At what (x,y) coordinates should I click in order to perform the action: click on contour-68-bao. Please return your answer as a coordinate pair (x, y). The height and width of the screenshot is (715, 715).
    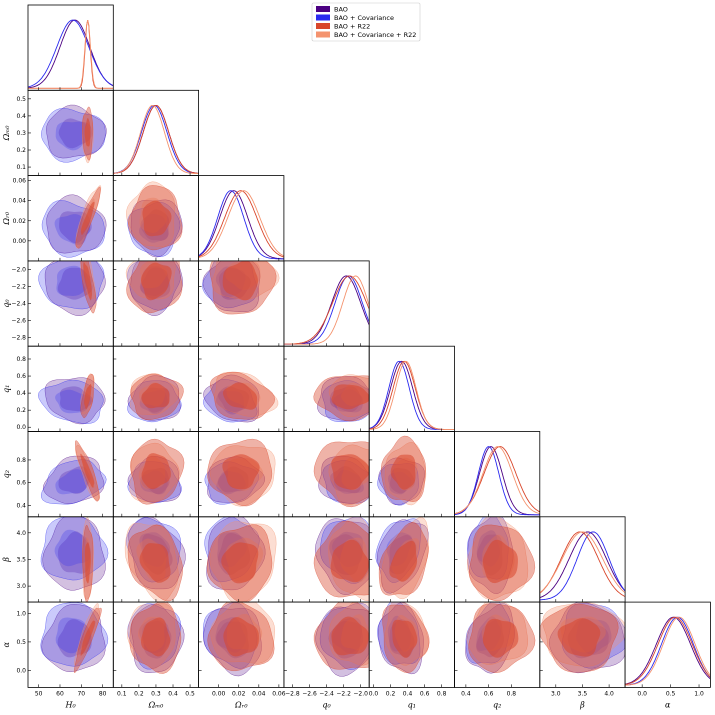
    Looking at the image, I should click on (74, 480).